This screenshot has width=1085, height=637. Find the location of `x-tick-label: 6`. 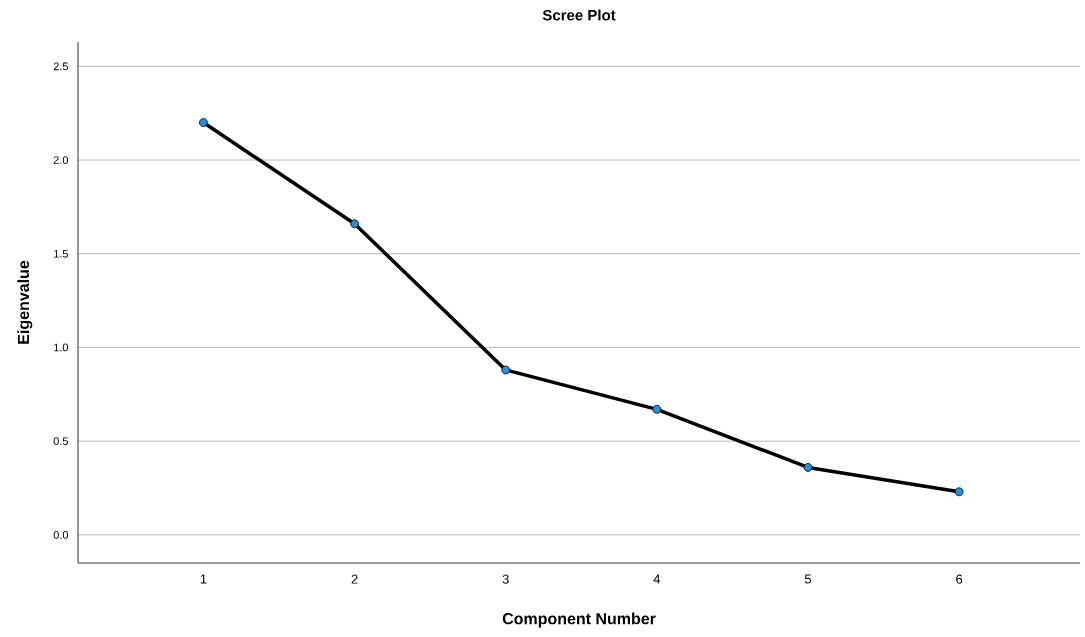

x-tick-label: 6 is located at coordinates (959, 579).